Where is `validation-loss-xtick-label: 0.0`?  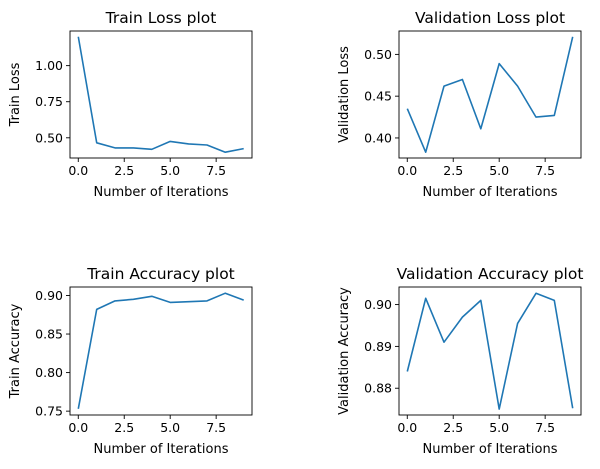
validation-loss-xtick-label: 0.0 is located at coordinates (407, 170).